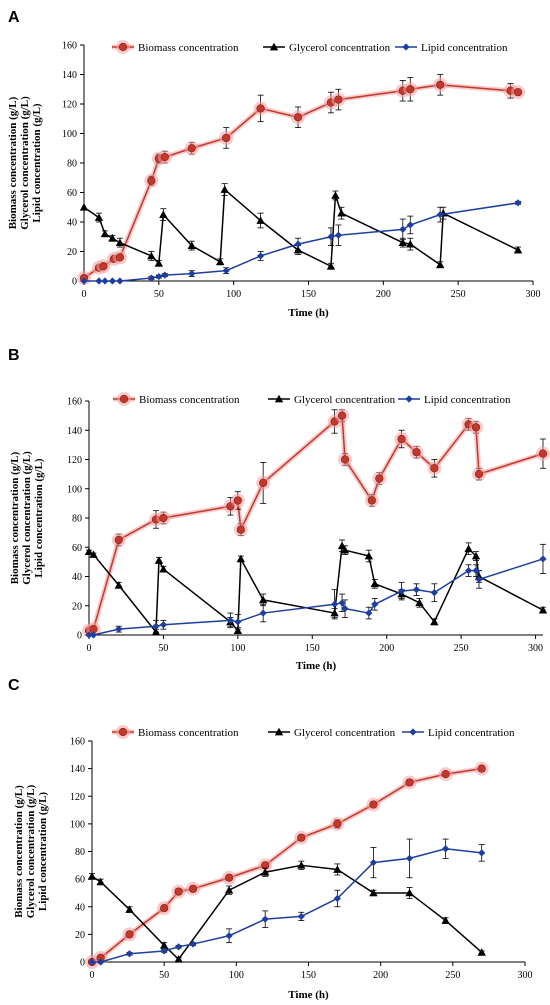 The width and height of the screenshot is (550, 1005). Describe the element at coordinates (77, 824) in the screenshot. I see `y-tick-label: 100` at that location.